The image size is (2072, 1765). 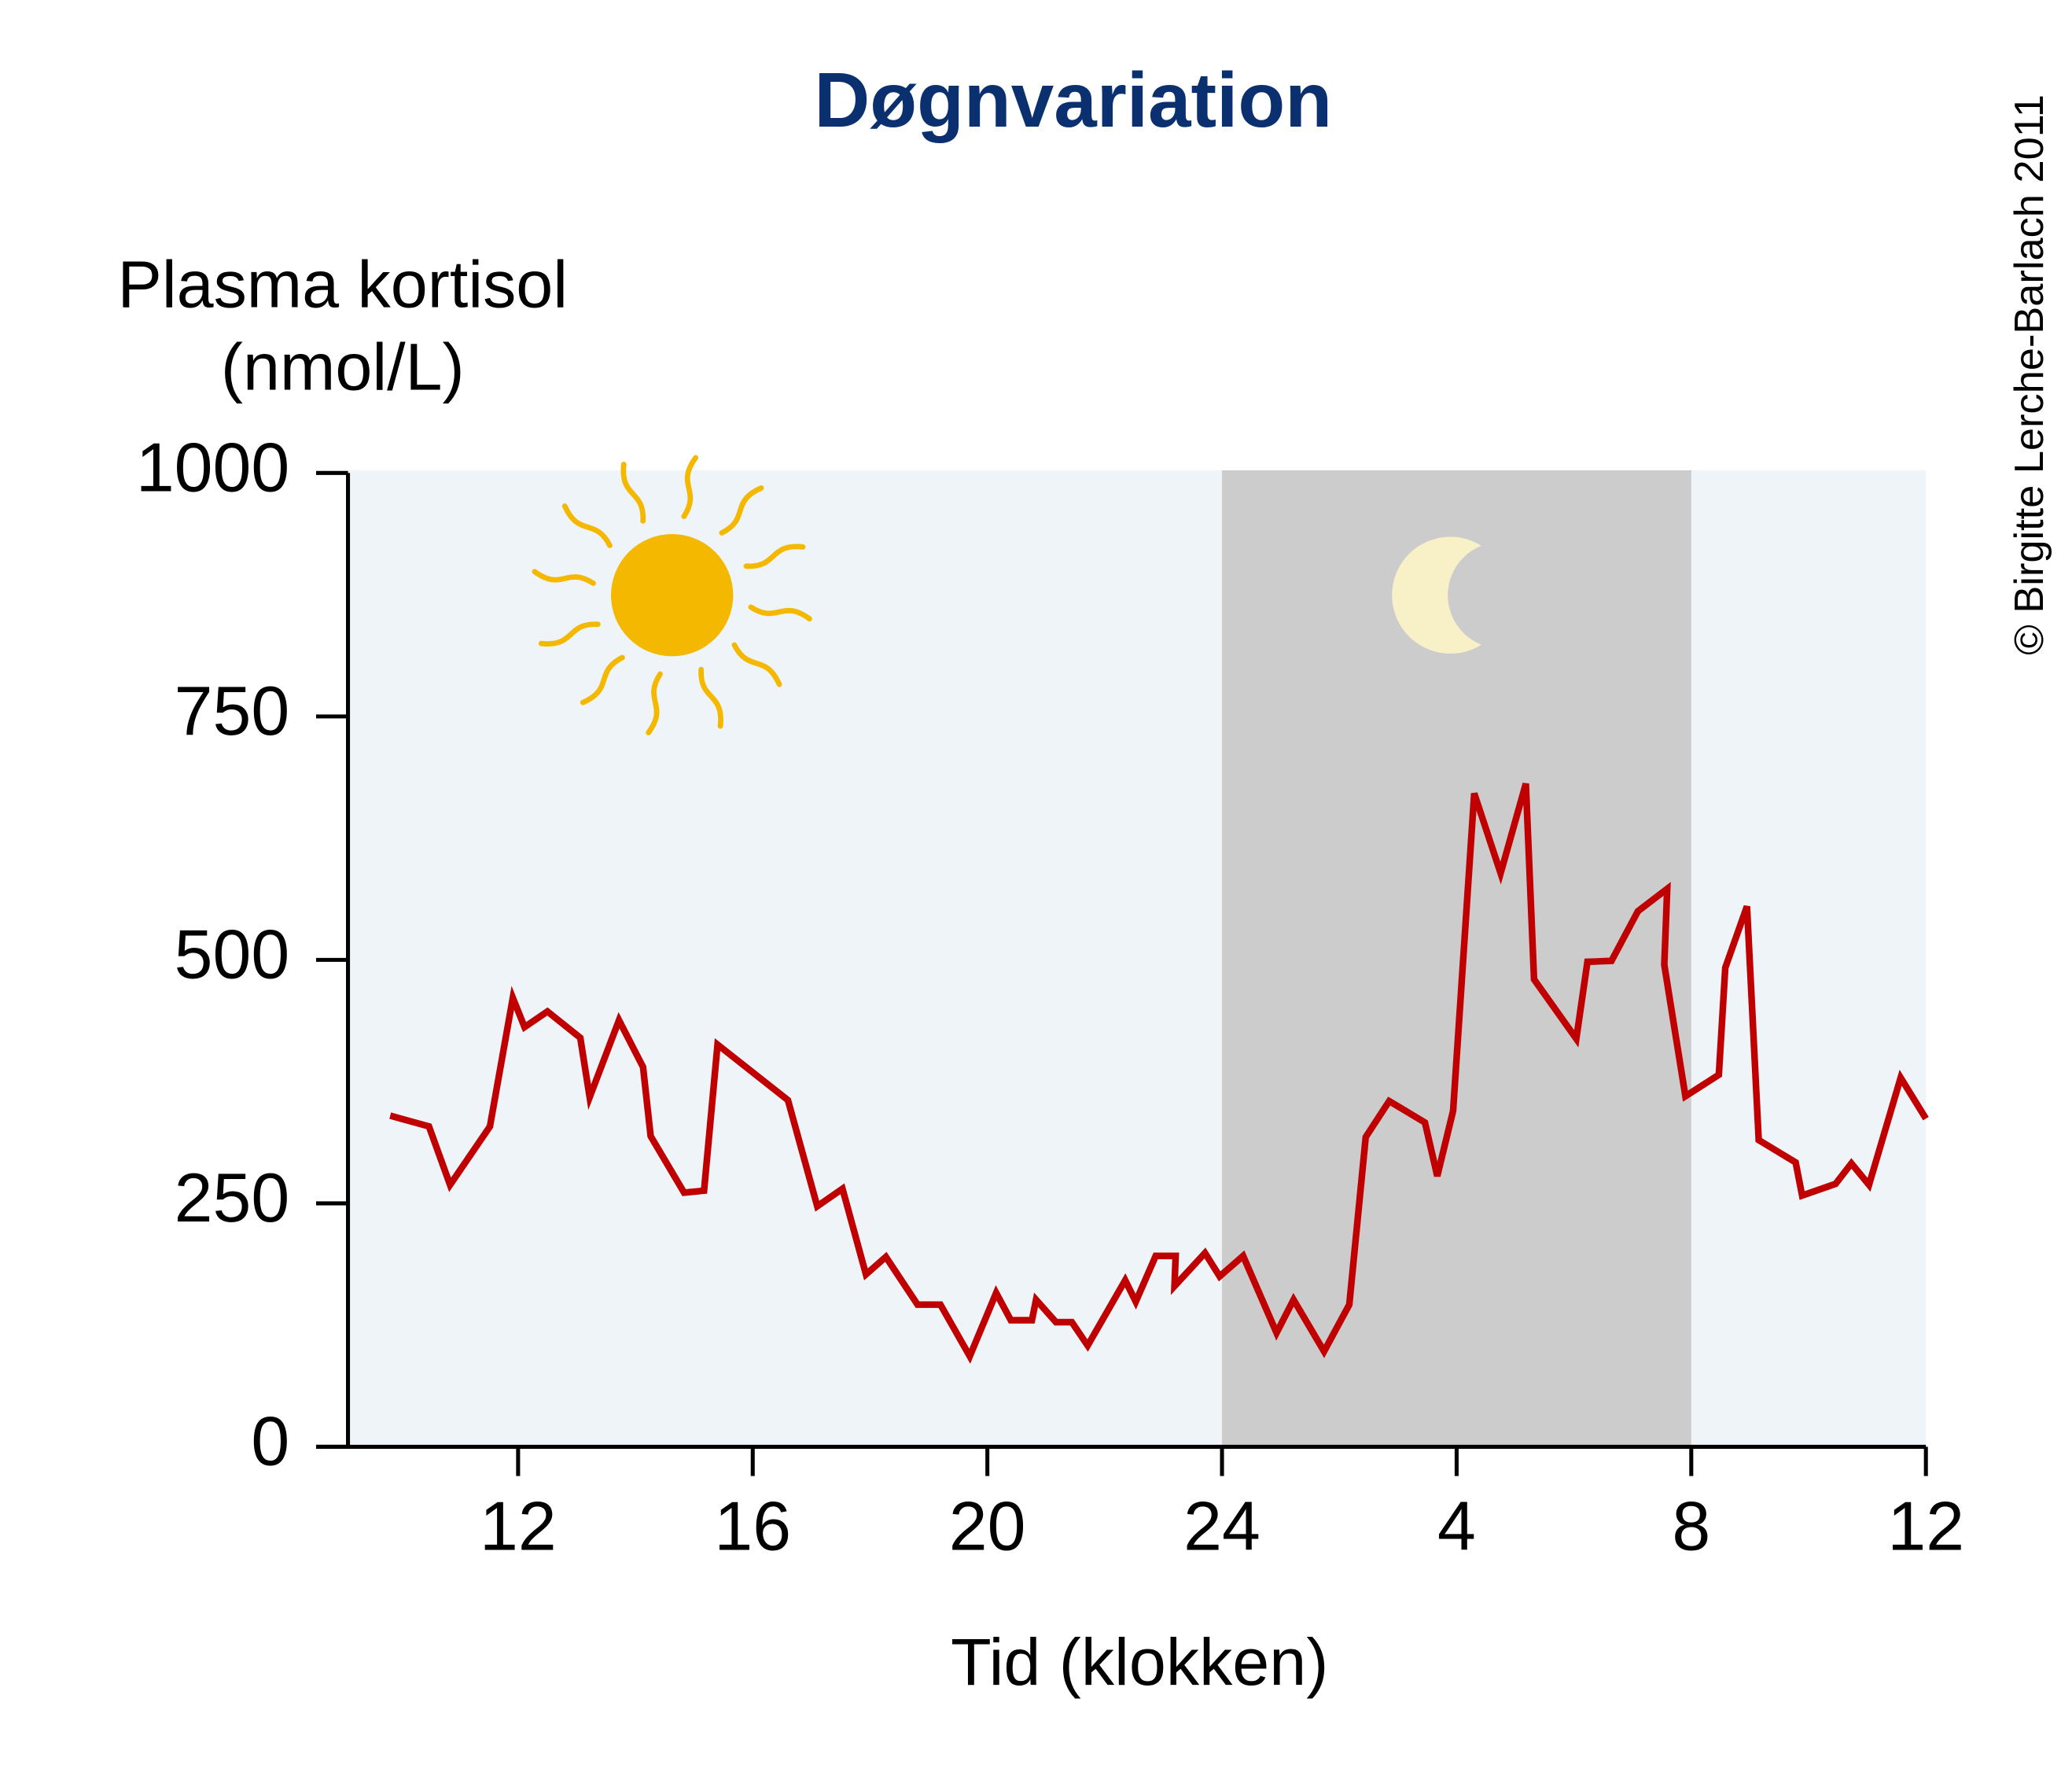 I want to click on y-tick-label: 1000, so click(x=212, y=468).